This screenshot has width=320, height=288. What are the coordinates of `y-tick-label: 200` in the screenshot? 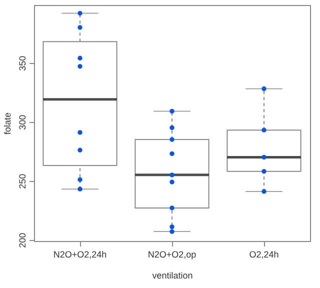 It's located at (23, 240).